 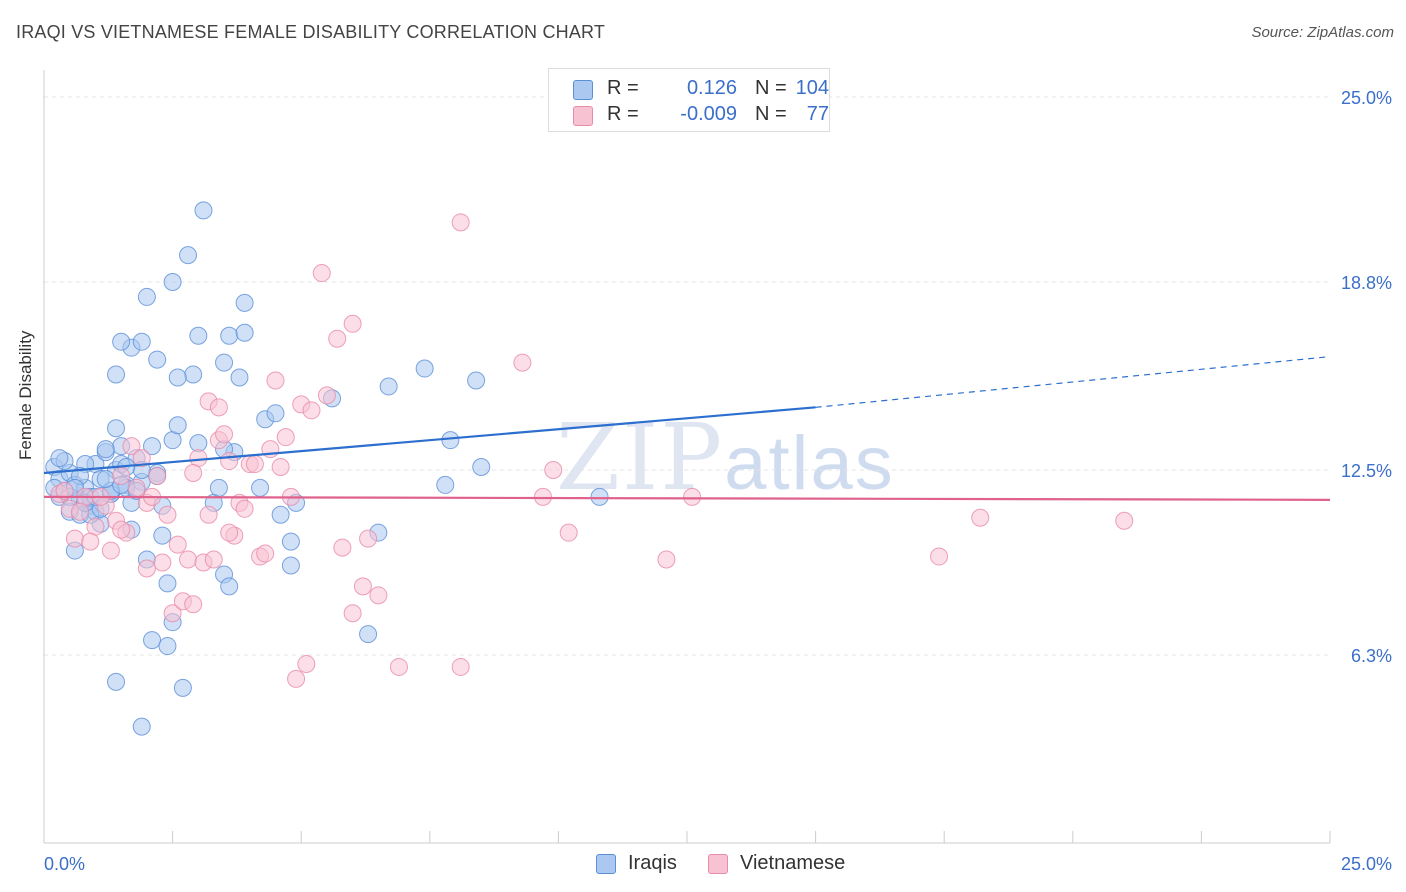 I want to click on legend-n-value-vietnamese: 77, so click(x=817, y=114).